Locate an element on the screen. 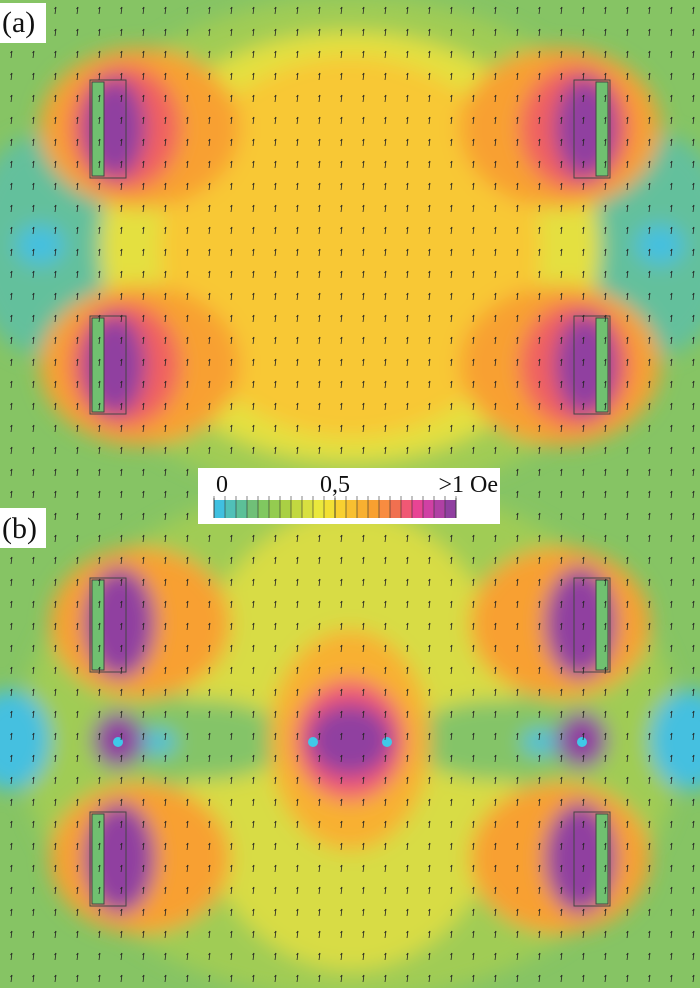 This screenshot has width=700, height=988. panel-label: (b) is located at coordinates (19, 528).